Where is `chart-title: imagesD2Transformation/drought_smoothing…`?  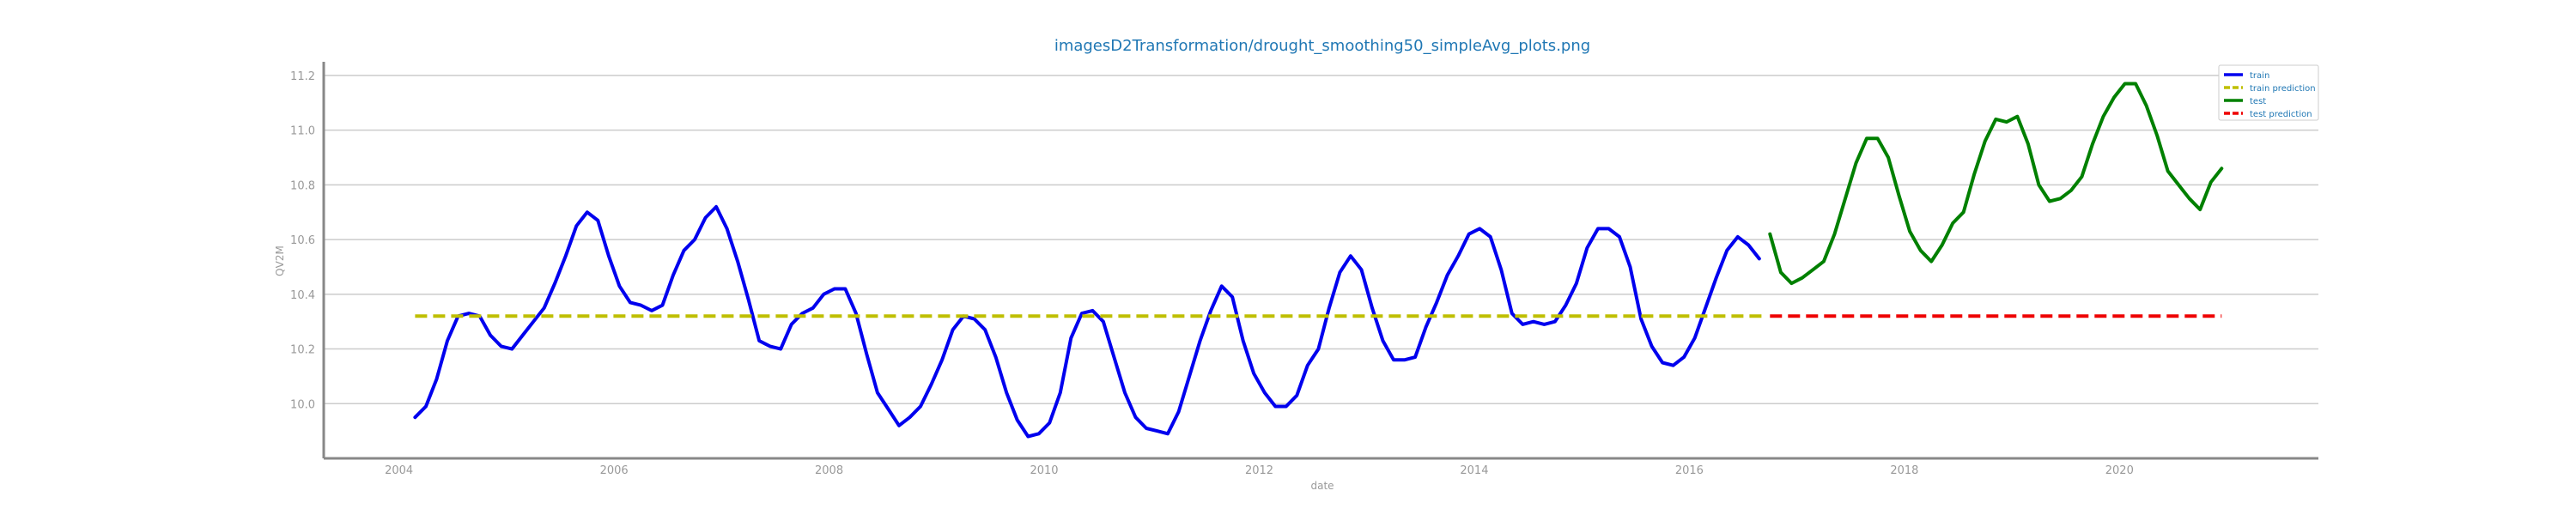 chart-title: imagesD2Transformation/drought_smoothing… is located at coordinates (1322, 46).